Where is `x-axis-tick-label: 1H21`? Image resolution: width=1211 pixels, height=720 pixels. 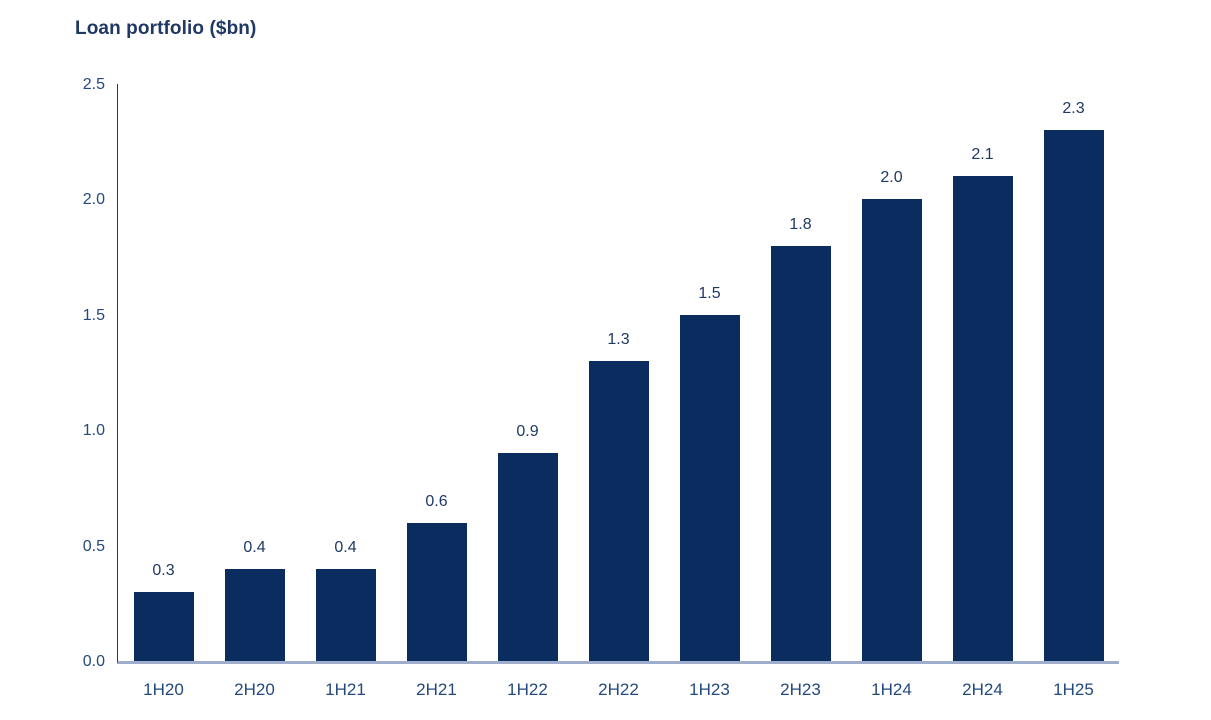 x-axis-tick-label: 1H21 is located at coordinates (345, 689).